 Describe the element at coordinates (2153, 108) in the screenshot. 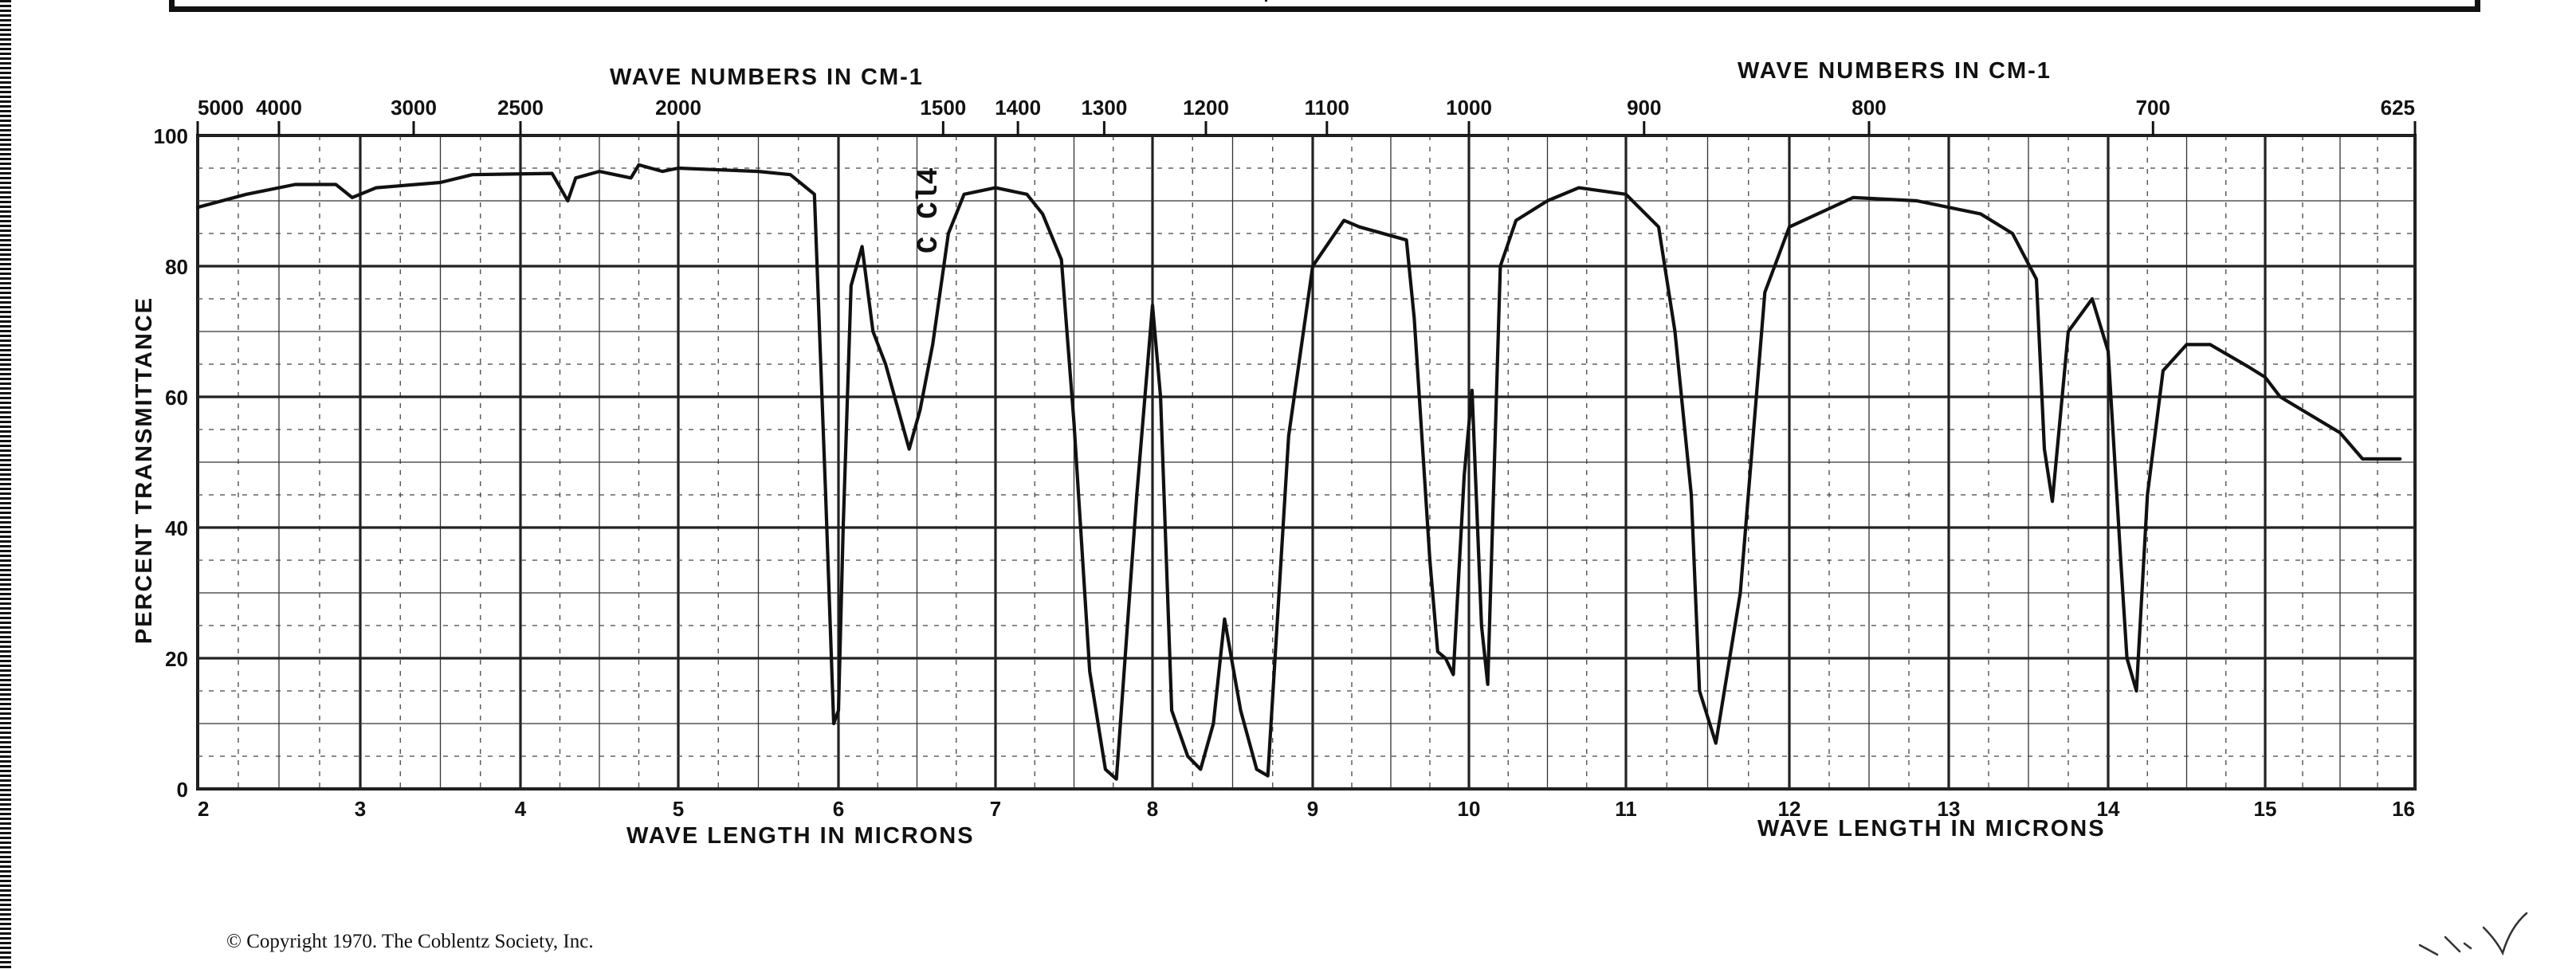

I see `top-tick-label: 700` at that location.